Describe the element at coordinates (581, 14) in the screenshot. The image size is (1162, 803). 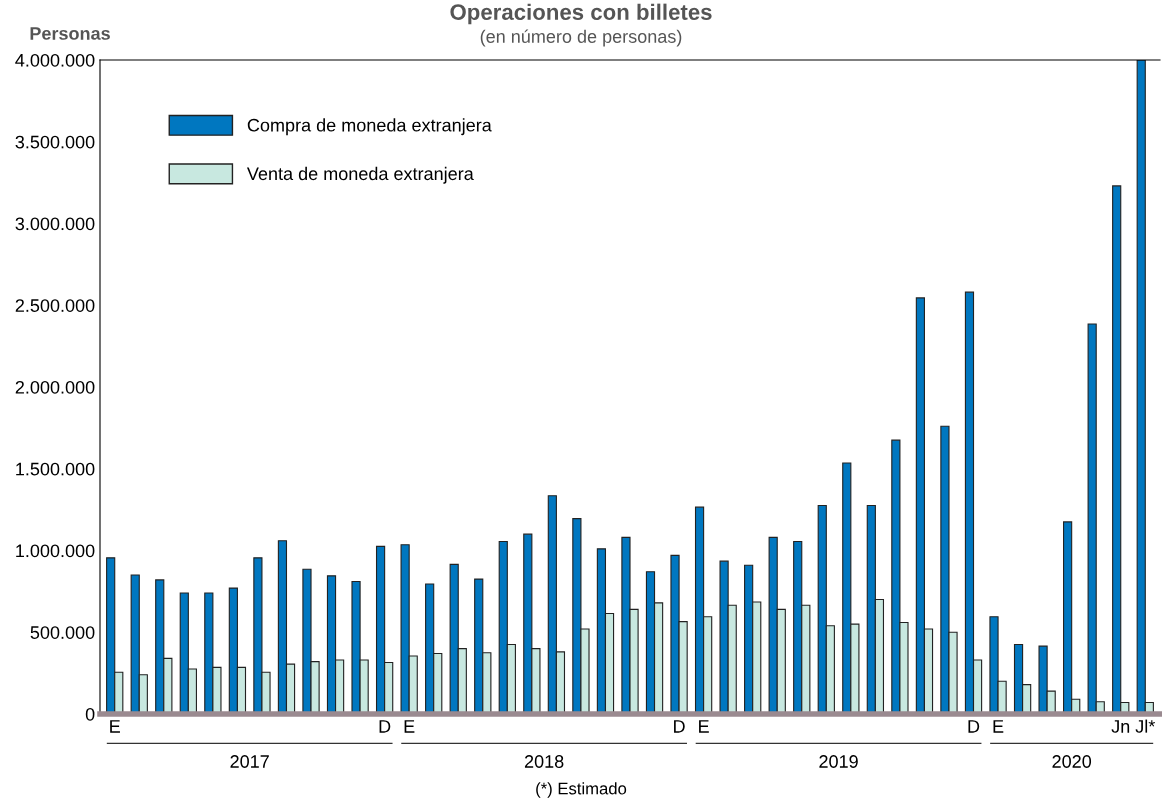
I see `chart-title: Operaciones con billetes` at that location.